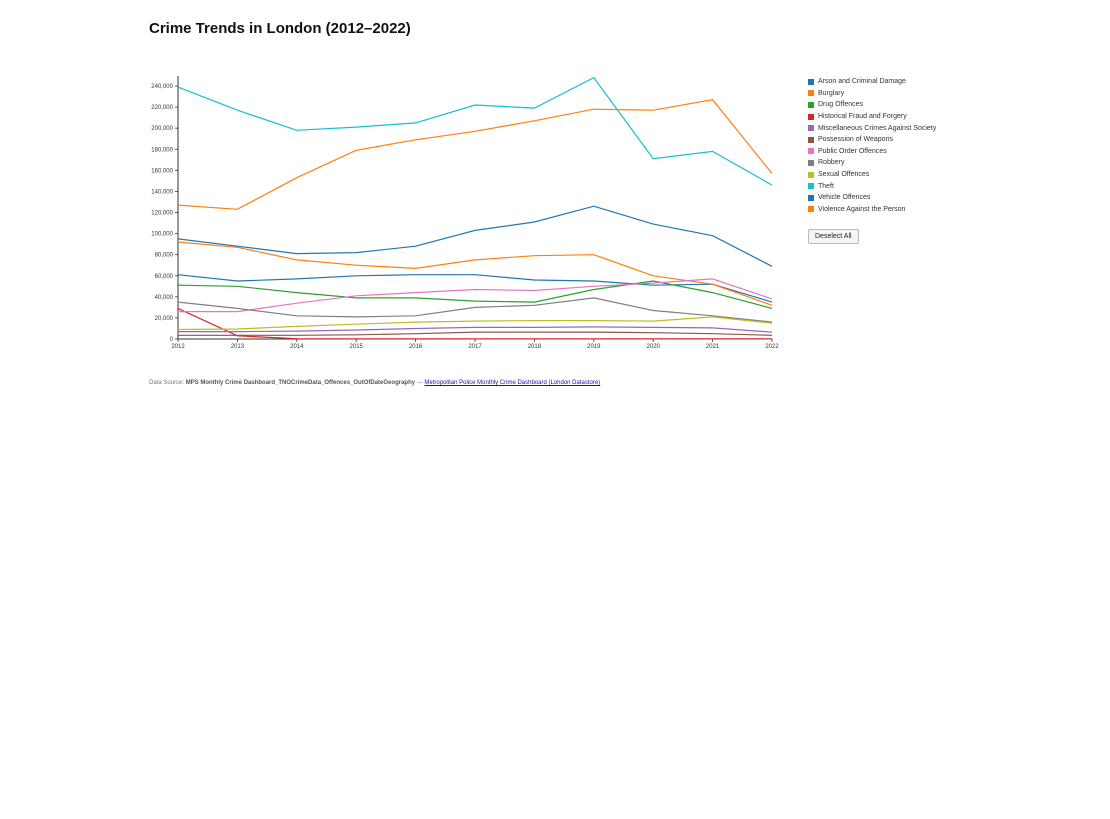 This screenshot has width=1110, height=819. I want to click on legend-label: Robbery, so click(831, 163).